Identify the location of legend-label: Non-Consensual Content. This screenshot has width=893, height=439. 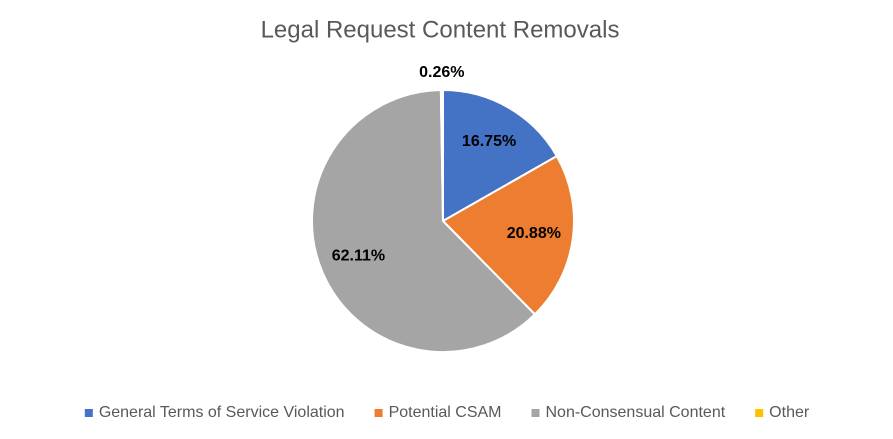
(636, 412).